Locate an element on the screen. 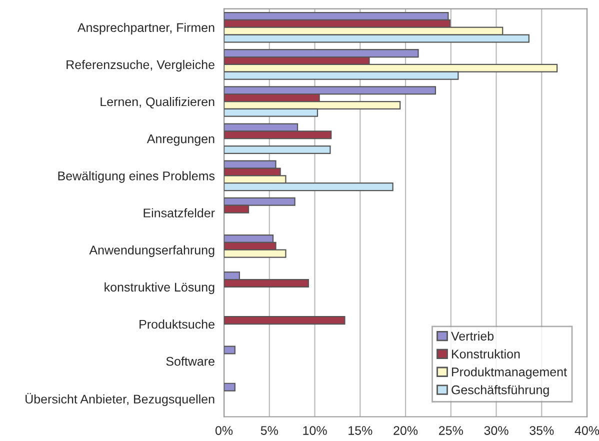 The image size is (599, 441). y-tick-label: konstruktive Lösung is located at coordinates (159, 288).